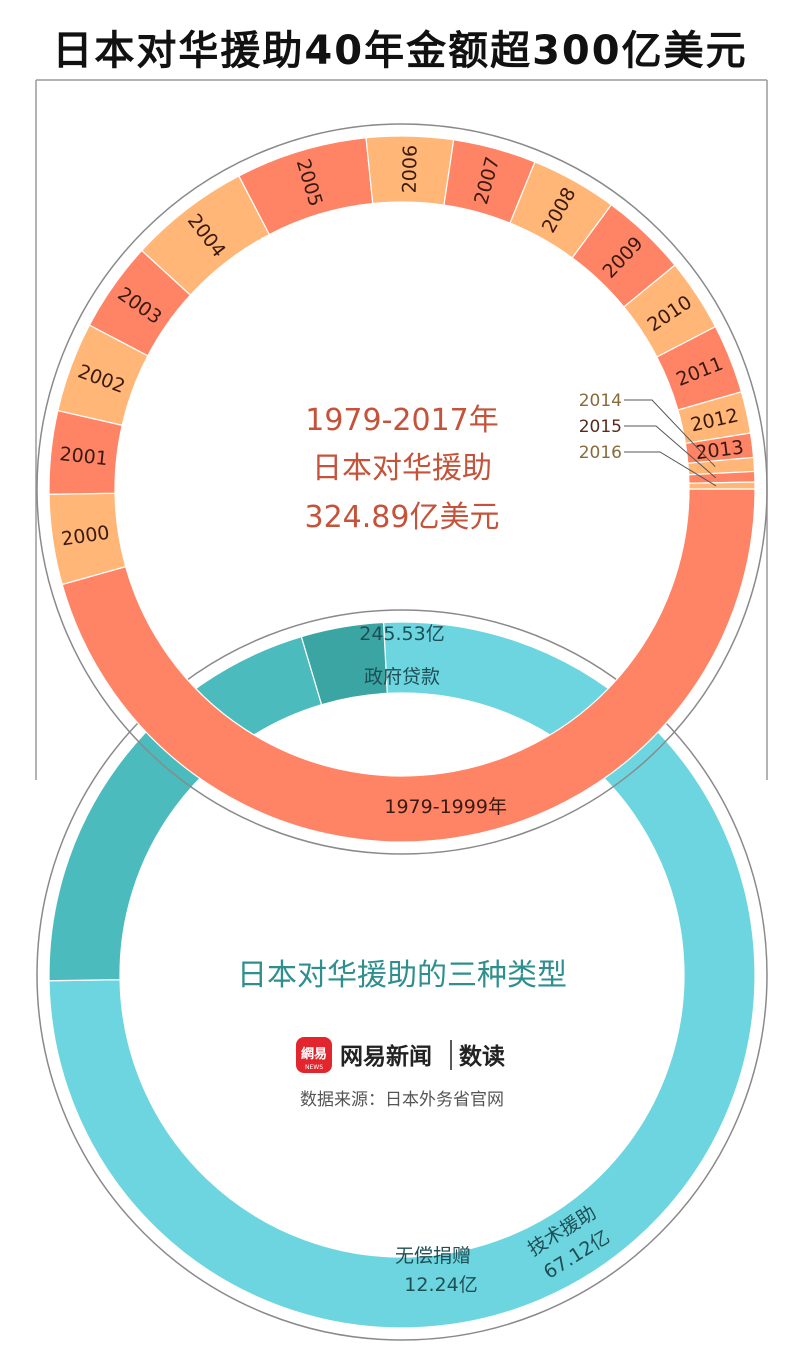  Describe the element at coordinates (402, 1100) in the screenshot. I see `data-source: 数据来源：日本外务省官网` at that location.